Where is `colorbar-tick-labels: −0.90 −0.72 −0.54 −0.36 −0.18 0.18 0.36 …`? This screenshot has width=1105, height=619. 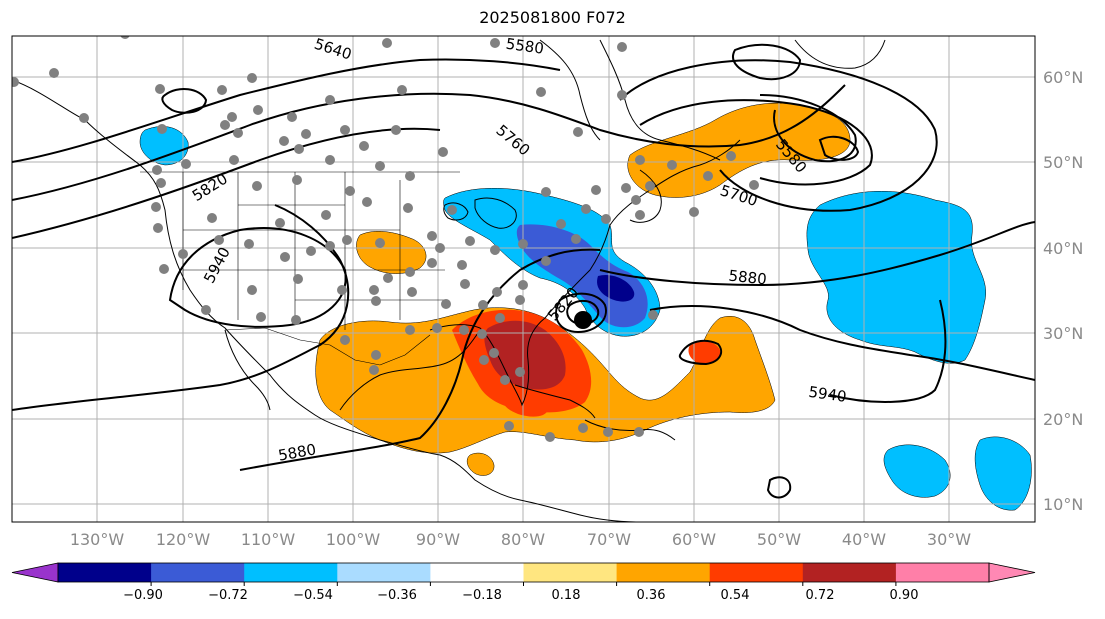 colorbar-tick-labels: −0.90 −0.72 −0.54 −0.36 −0.18 0.18 0.36 … is located at coordinates (520, 595).